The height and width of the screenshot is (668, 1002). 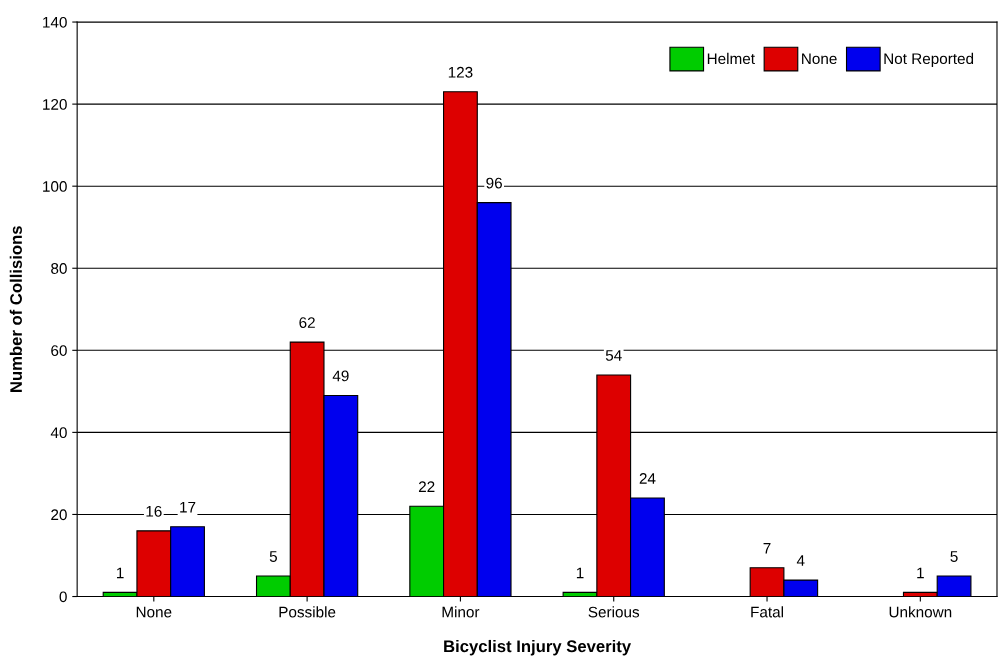 I want to click on x-tick-label: Minor, so click(x=461, y=612).